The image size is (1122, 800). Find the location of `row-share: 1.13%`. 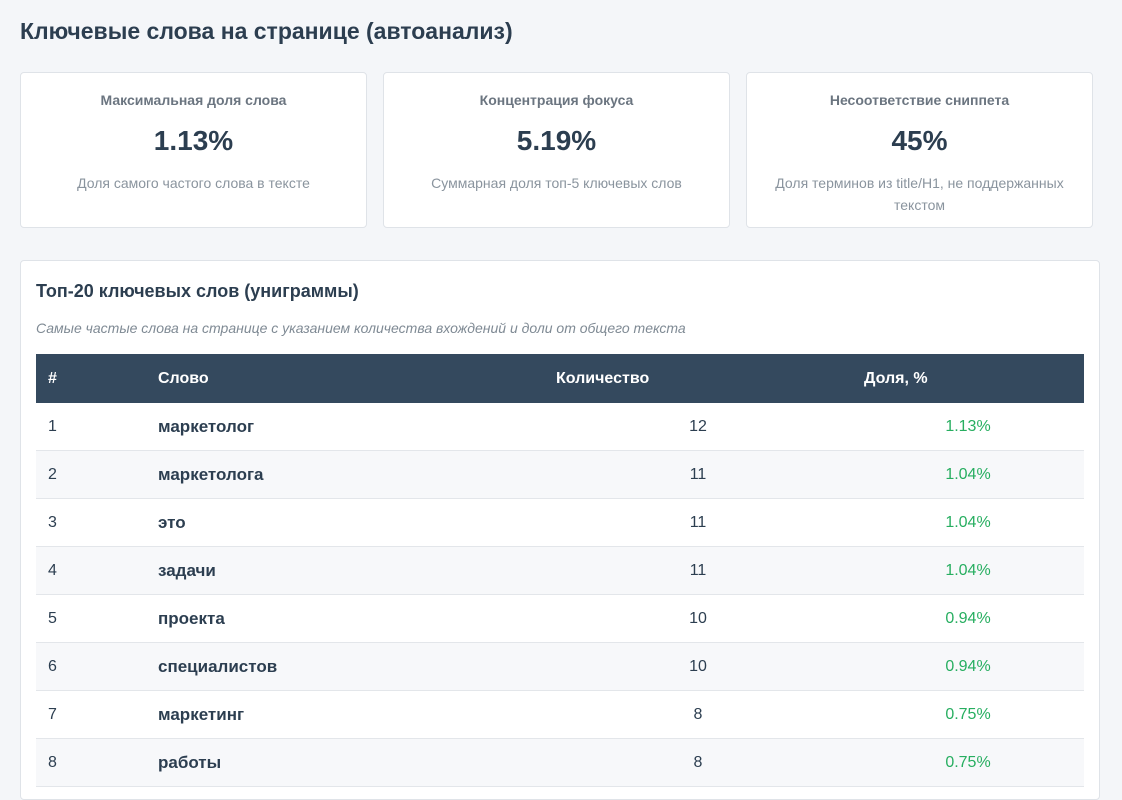

row-share: 1.13% is located at coordinates (968, 427).